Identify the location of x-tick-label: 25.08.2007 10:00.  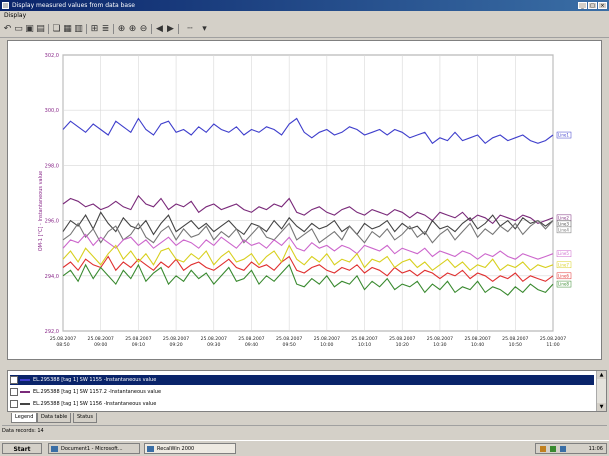
(327, 342).